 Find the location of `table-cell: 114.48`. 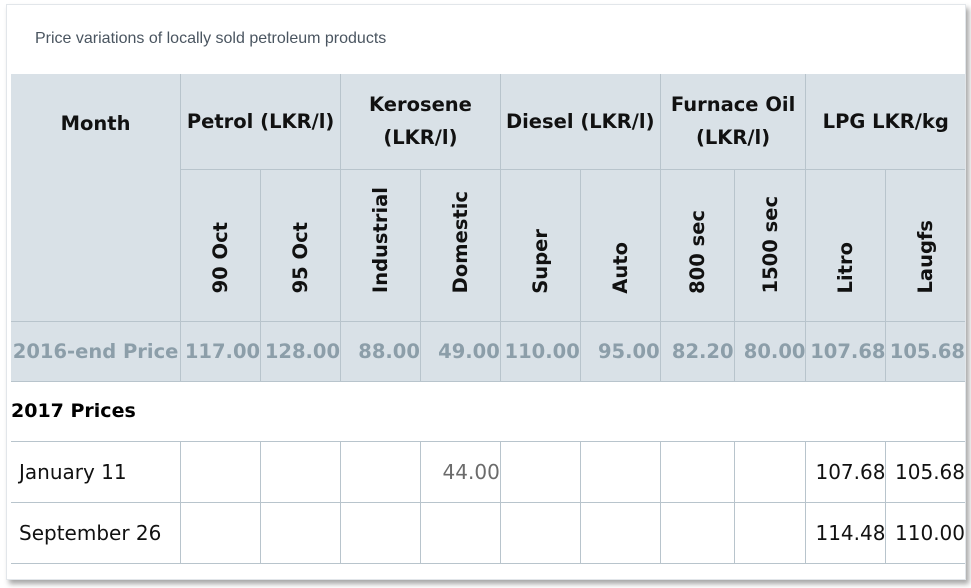

table-cell: 114.48 is located at coordinates (846, 532).